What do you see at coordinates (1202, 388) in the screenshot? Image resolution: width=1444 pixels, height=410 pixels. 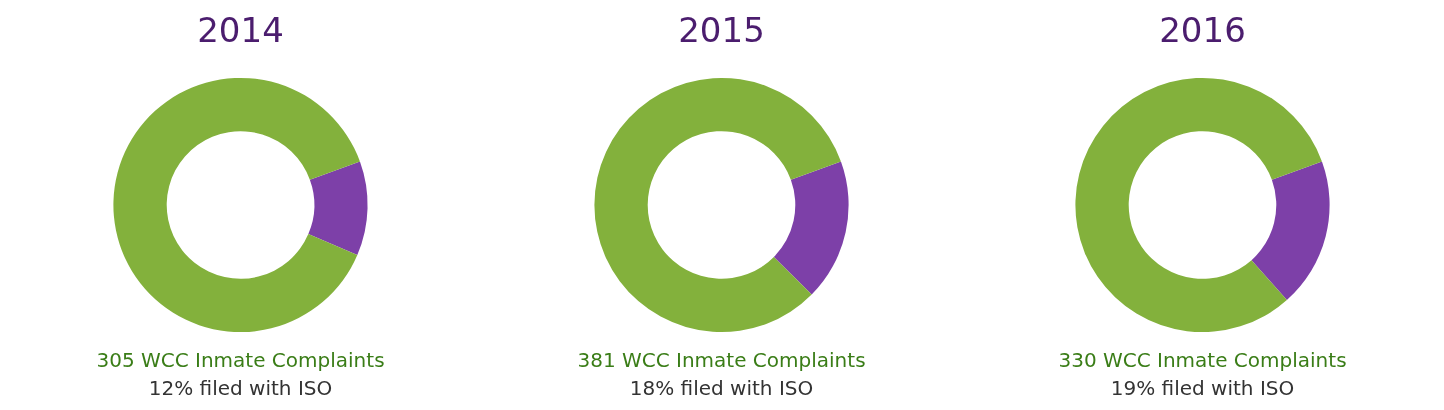 I see `text: 19% filed with ISO` at bounding box center [1202, 388].